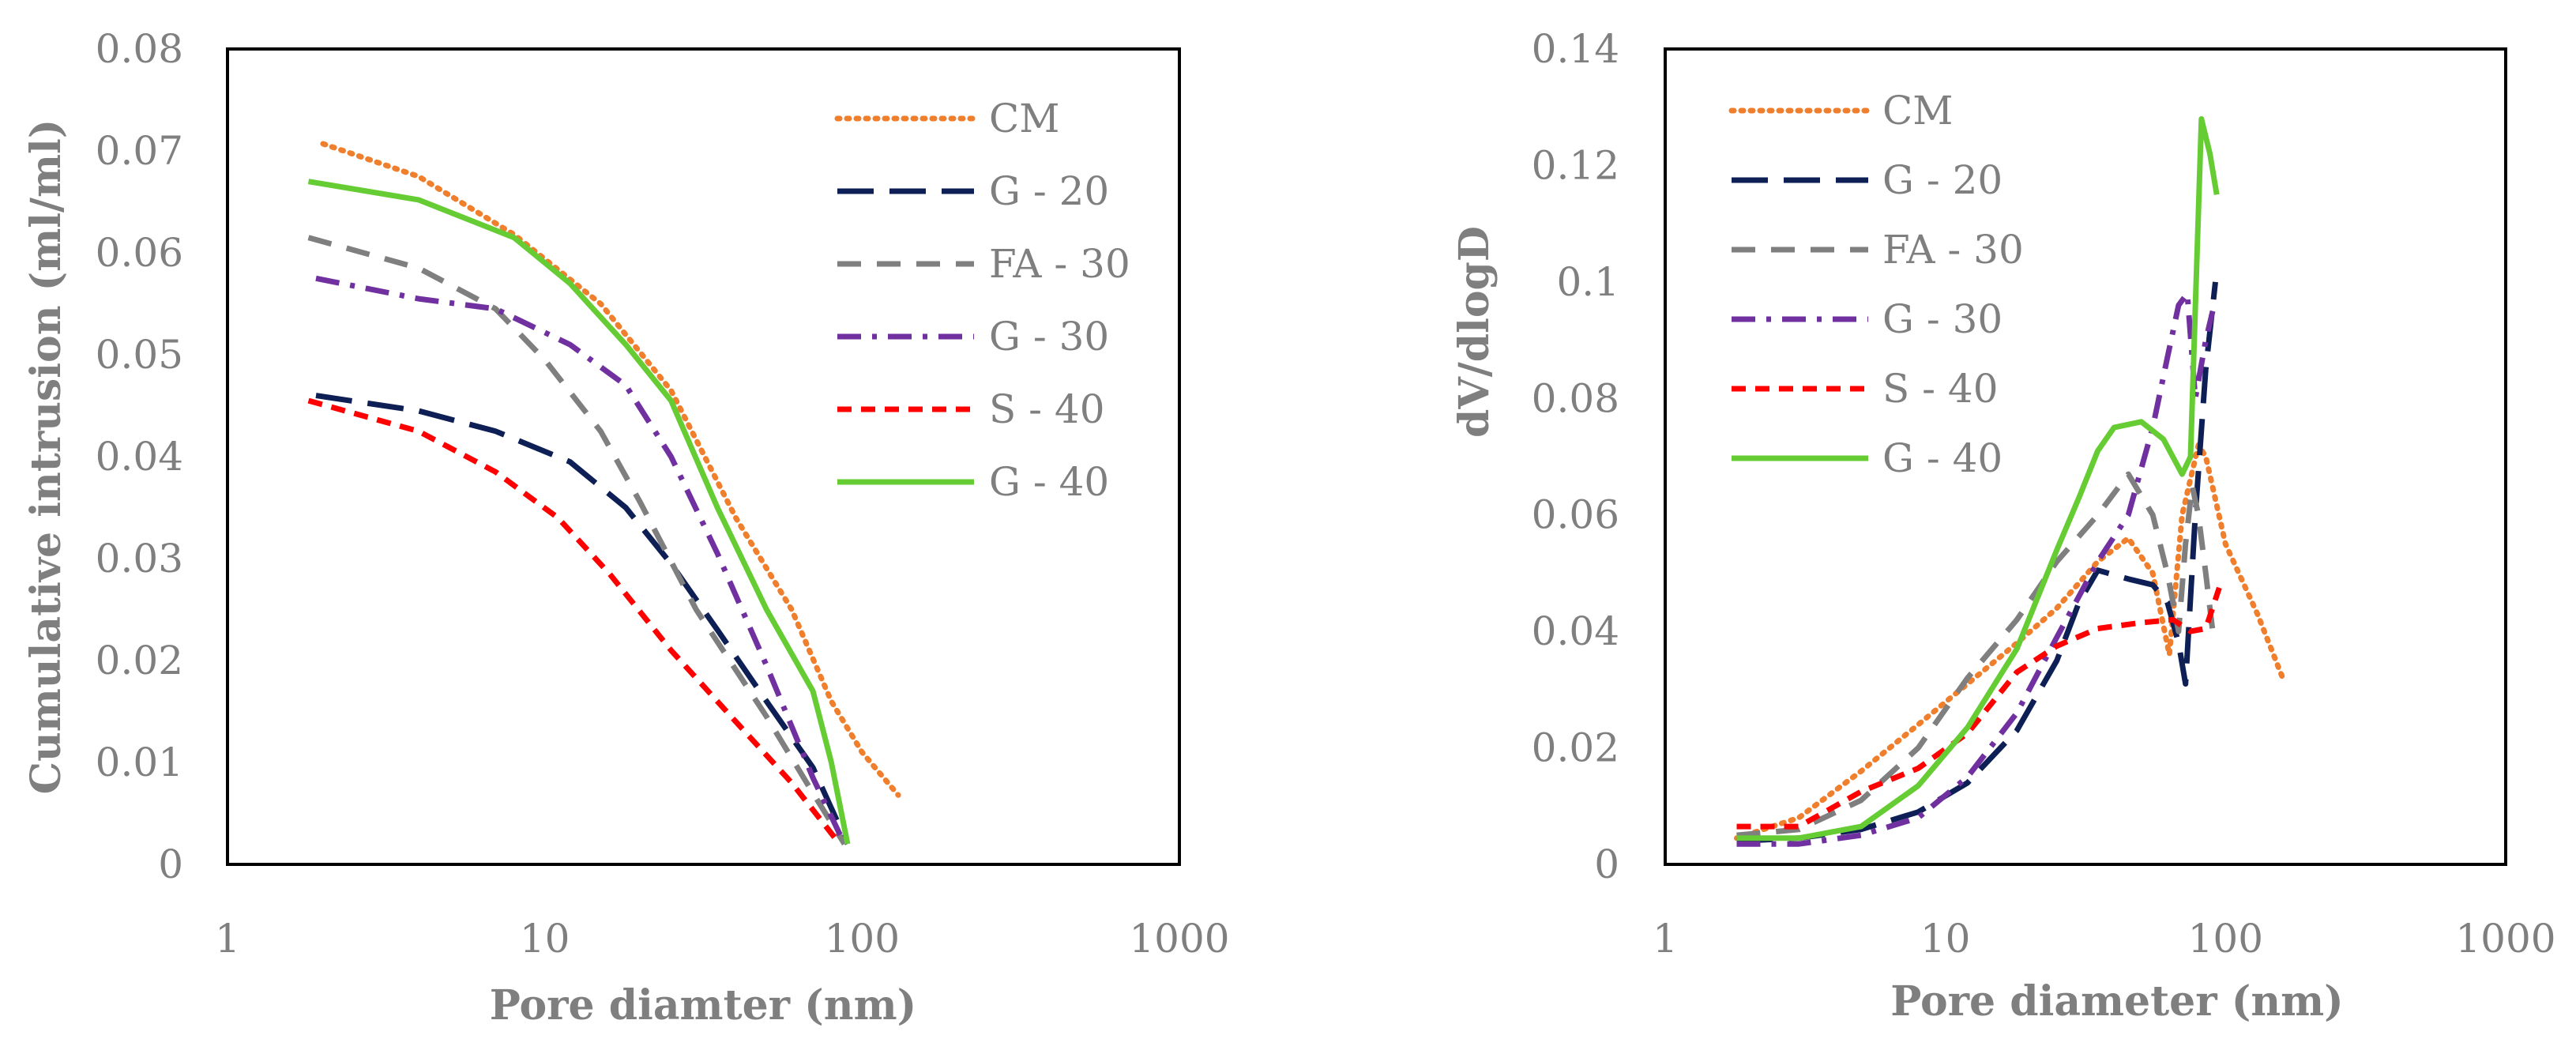  What do you see at coordinates (140, 559) in the screenshot?
I see `y-tick-label: 0.03` at bounding box center [140, 559].